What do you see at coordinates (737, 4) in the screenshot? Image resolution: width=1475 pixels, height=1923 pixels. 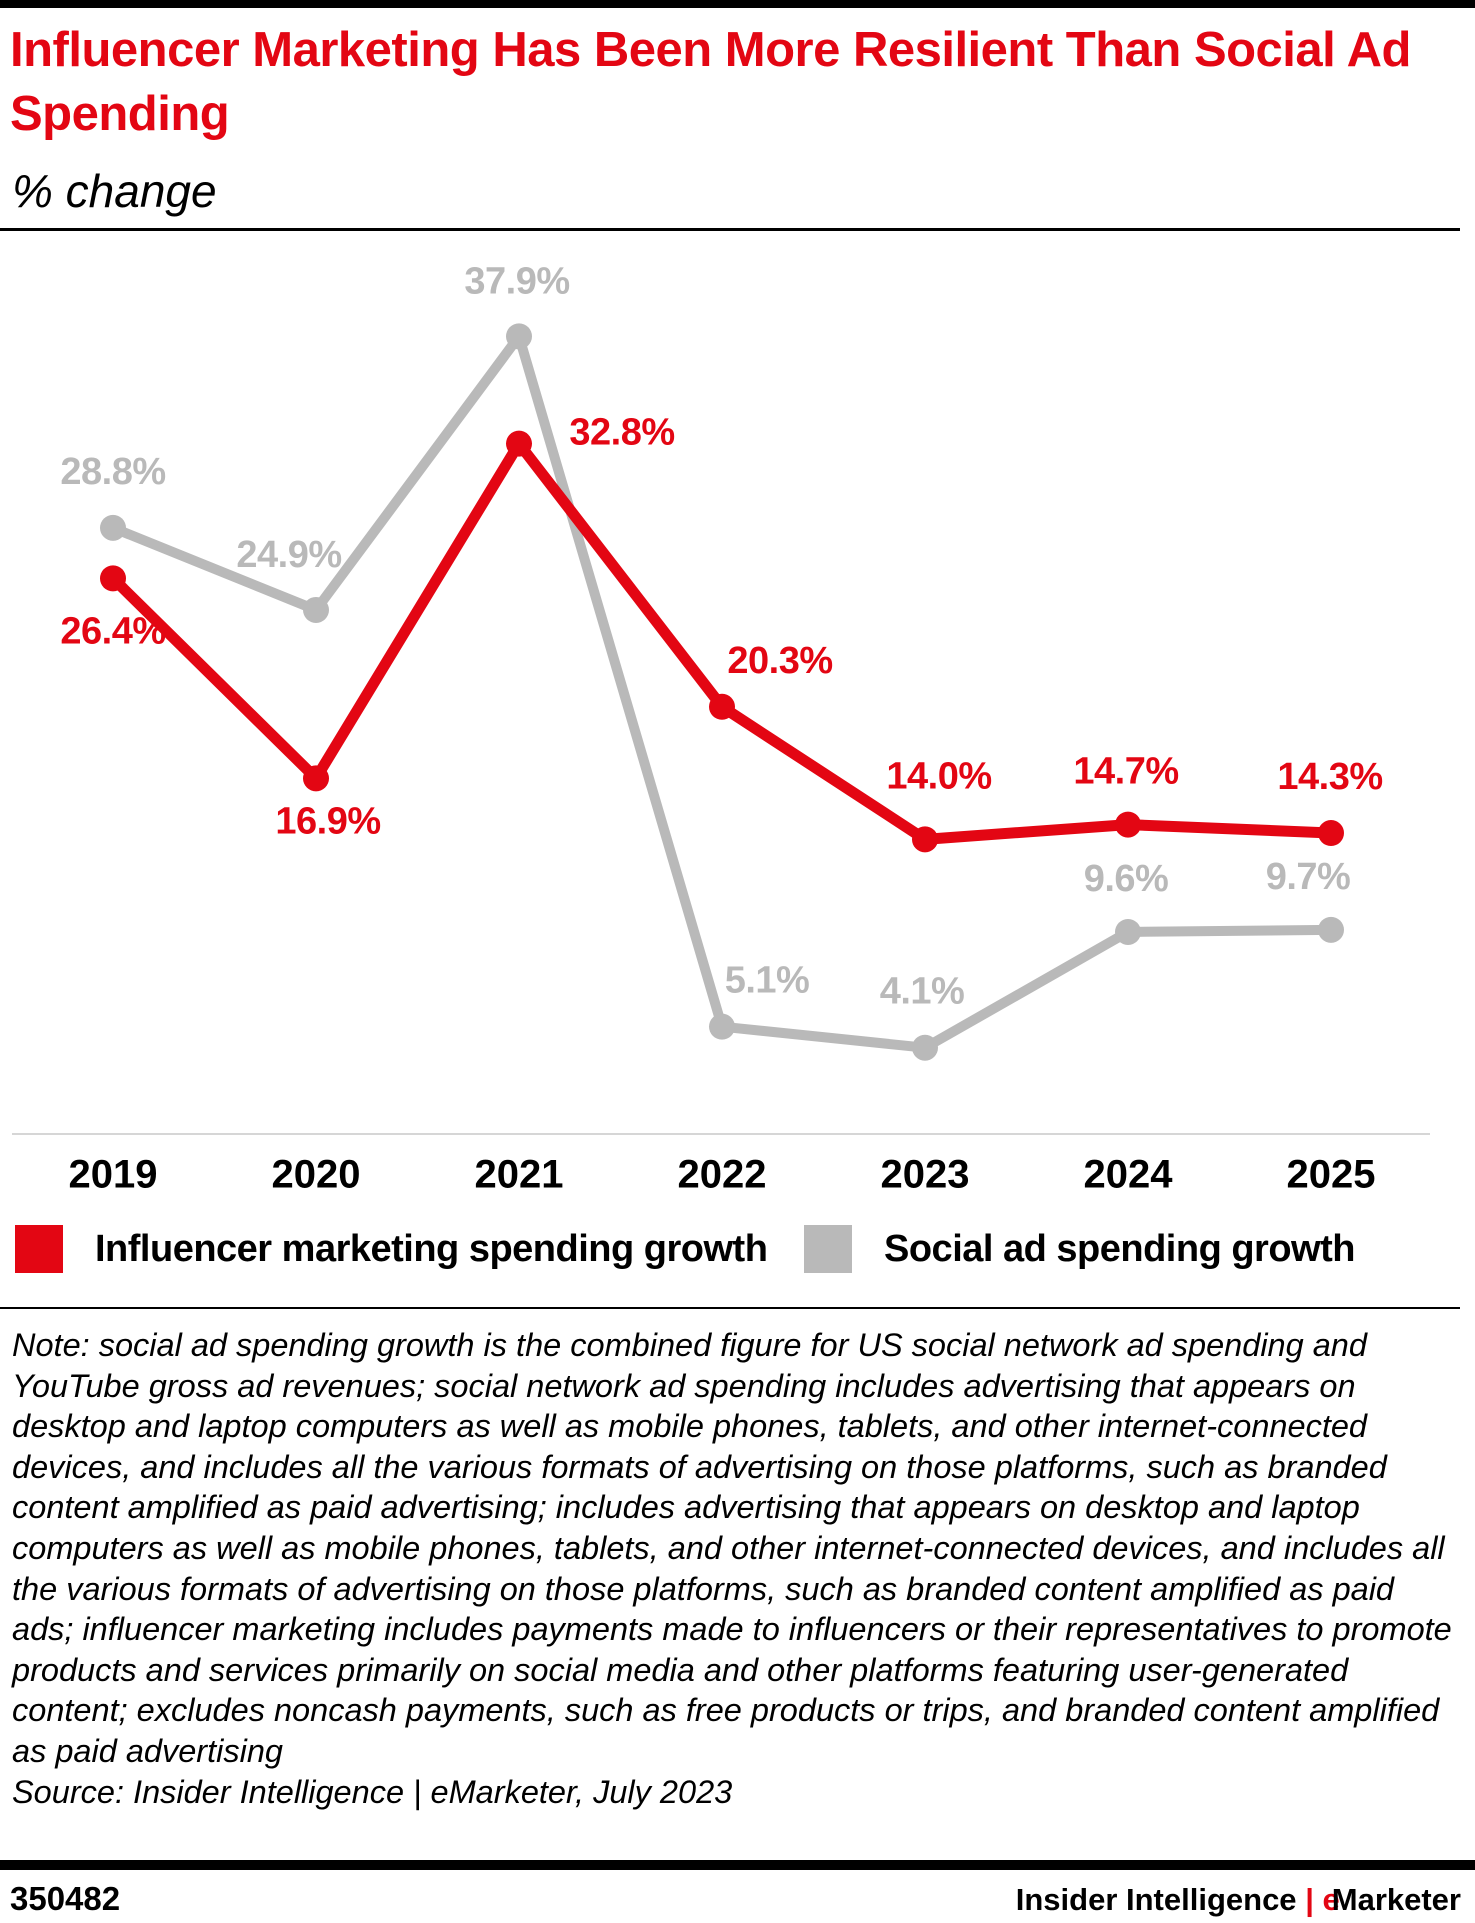 I see `top-bar` at bounding box center [737, 4].